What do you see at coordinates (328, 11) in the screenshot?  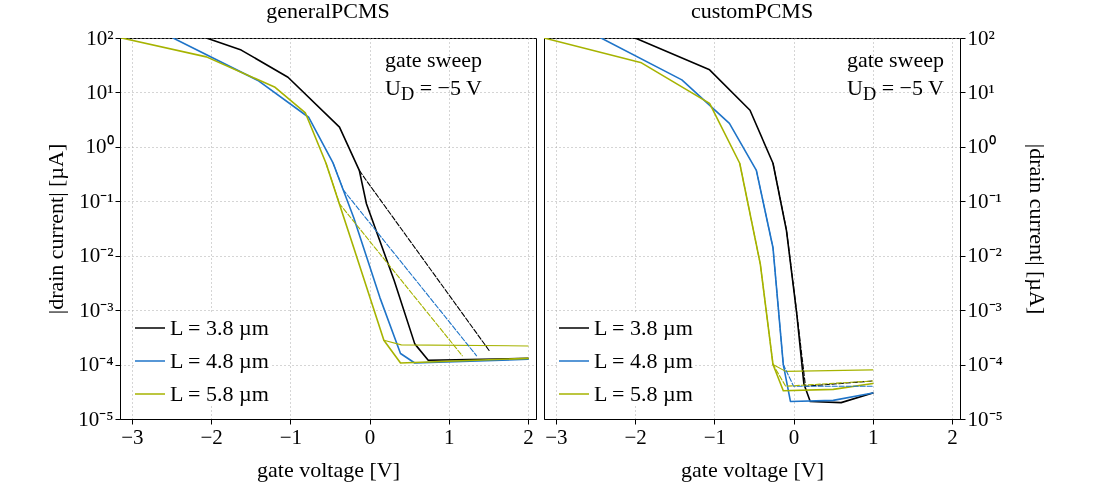 I see `chart-title: generalPCMS` at bounding box center [328, 11].